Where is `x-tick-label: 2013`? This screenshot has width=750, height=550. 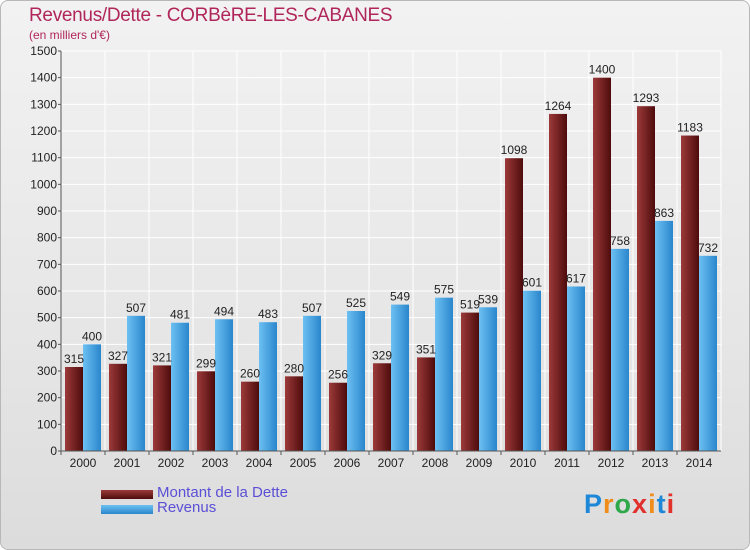
x-tick-label: 2013 is located at coordinates (655, 463).